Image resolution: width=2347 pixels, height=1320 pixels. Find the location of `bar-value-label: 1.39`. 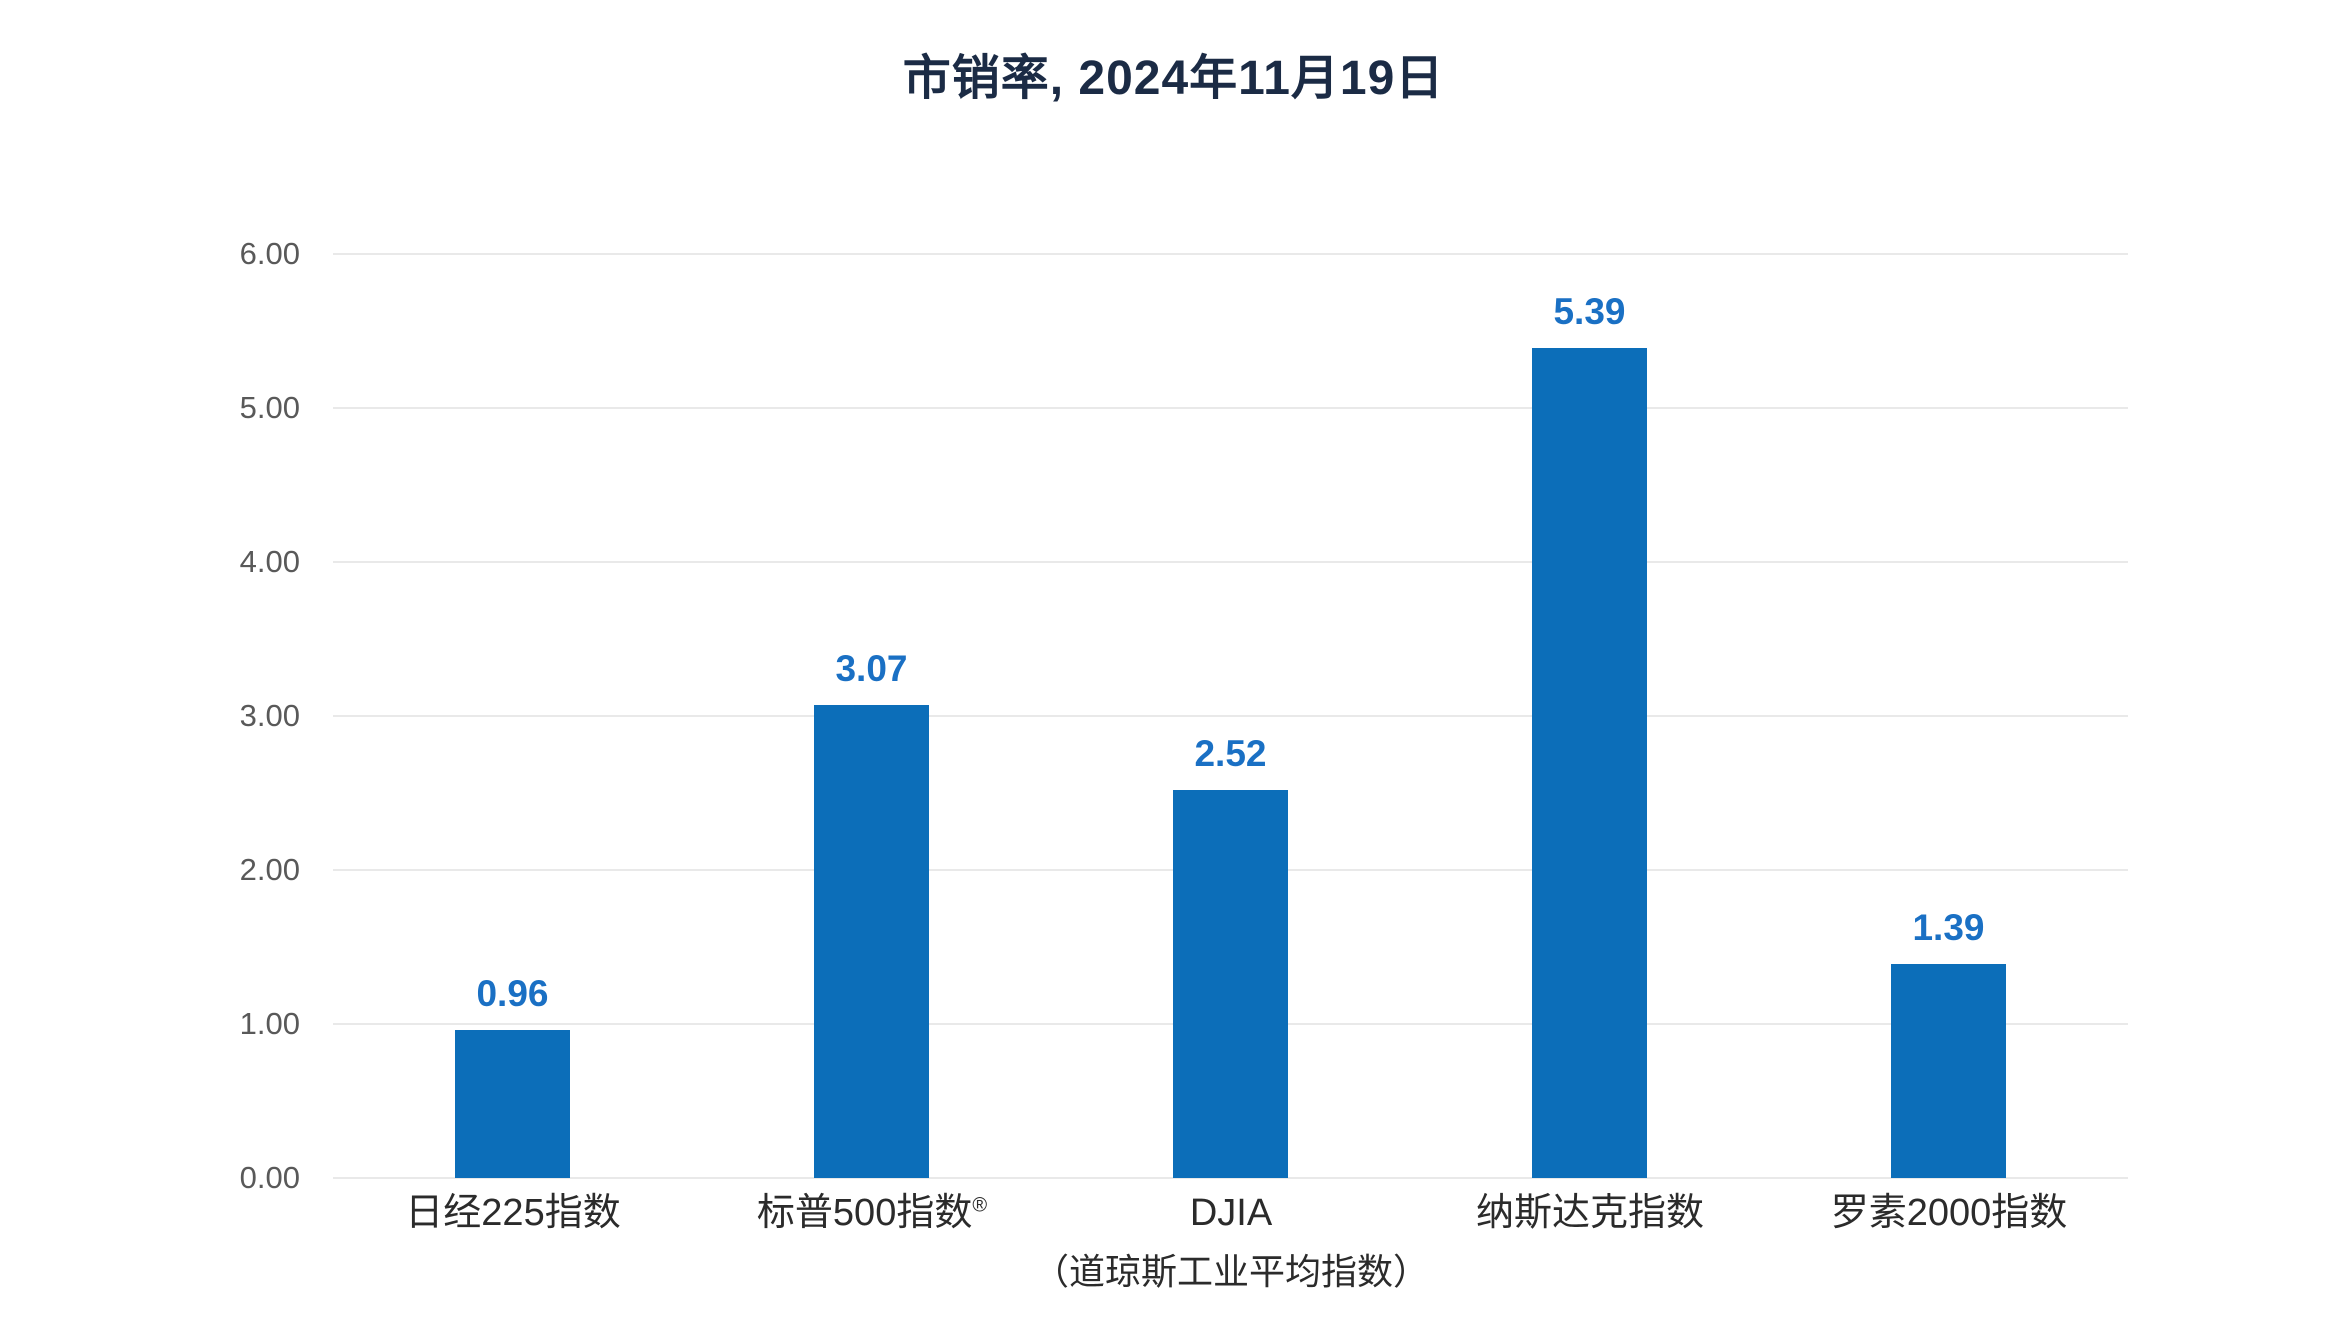

bar-value-label: 1.39 is located at coordinates (1948, 927).